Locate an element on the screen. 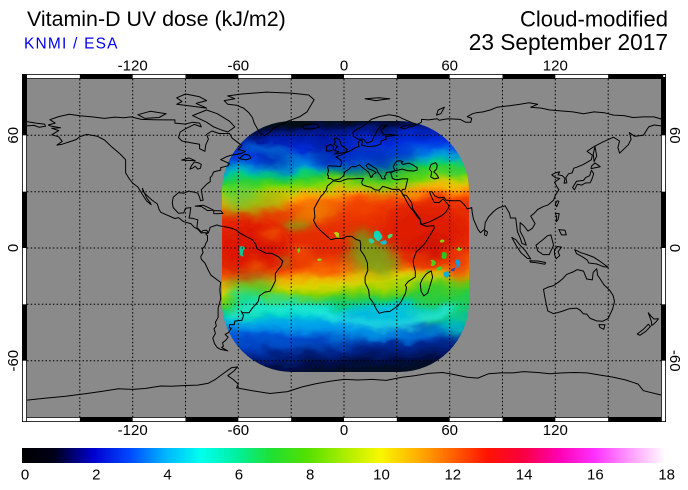 This screenshot has height=490, width=688. svg-text: 10 is located at coordinates (381, 475).